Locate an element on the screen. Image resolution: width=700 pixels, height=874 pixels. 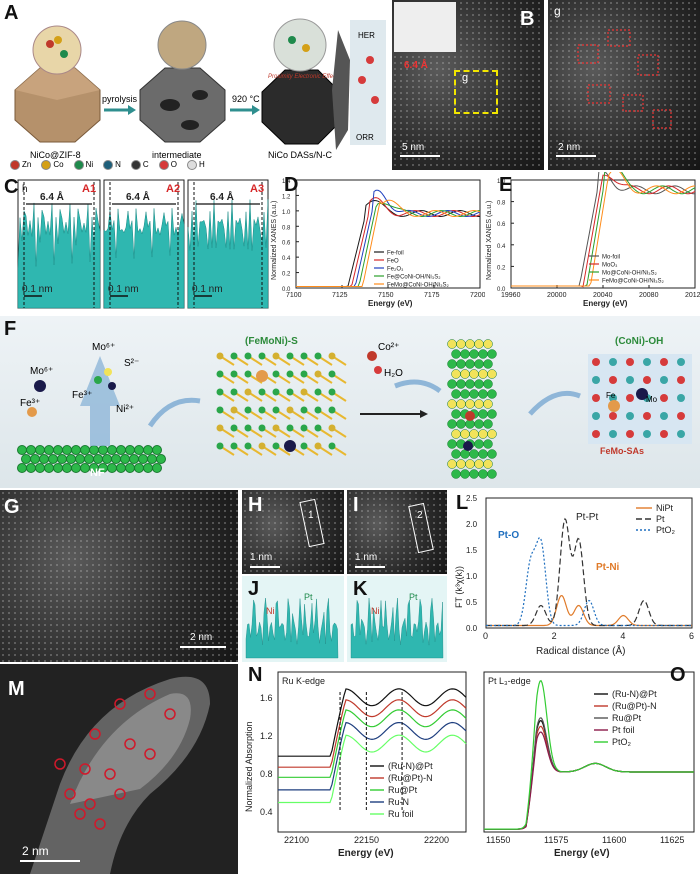
legend-4: Ru foil is located at coordinates (401, 814).